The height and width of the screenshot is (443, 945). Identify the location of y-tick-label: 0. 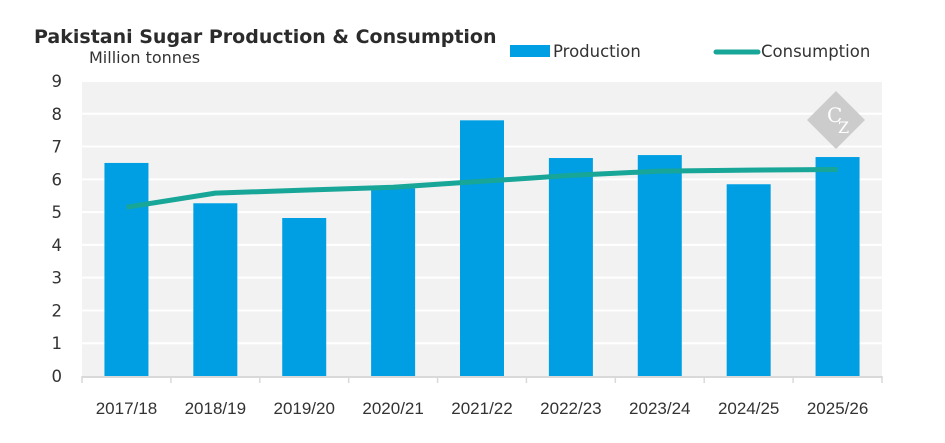
(57, 376).